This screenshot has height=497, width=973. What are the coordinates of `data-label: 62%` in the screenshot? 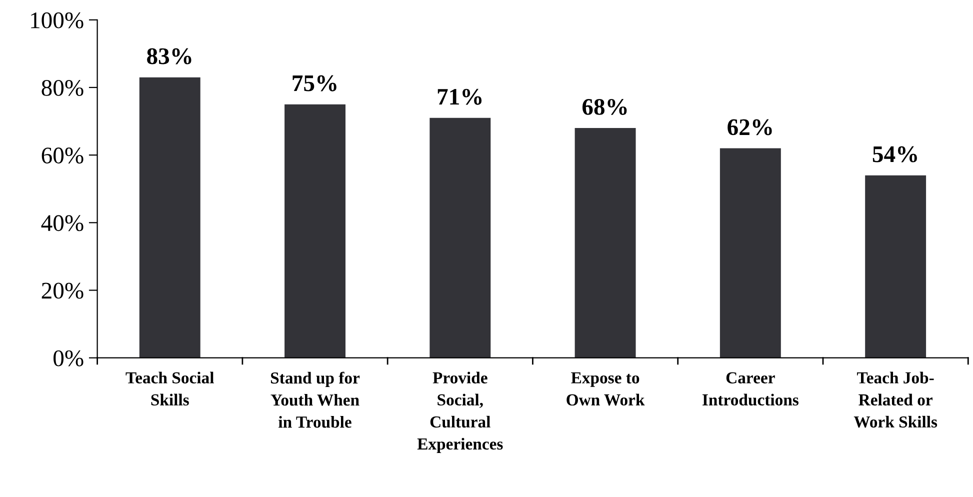 It's located at (750, 127).